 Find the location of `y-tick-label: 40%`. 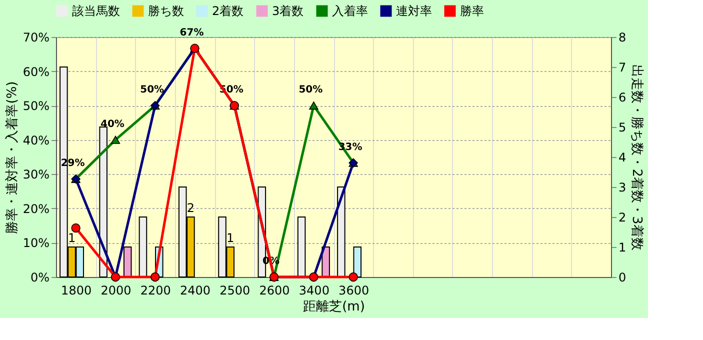

y-tick-label: 40% is located at coordinates (36, 140).